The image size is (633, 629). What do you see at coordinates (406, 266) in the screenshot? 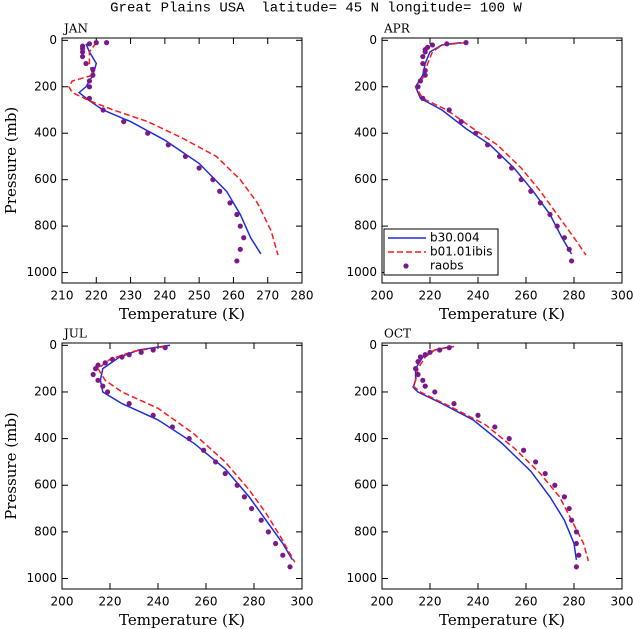
I see `legend-symbol` at bounding box center [406, 266].